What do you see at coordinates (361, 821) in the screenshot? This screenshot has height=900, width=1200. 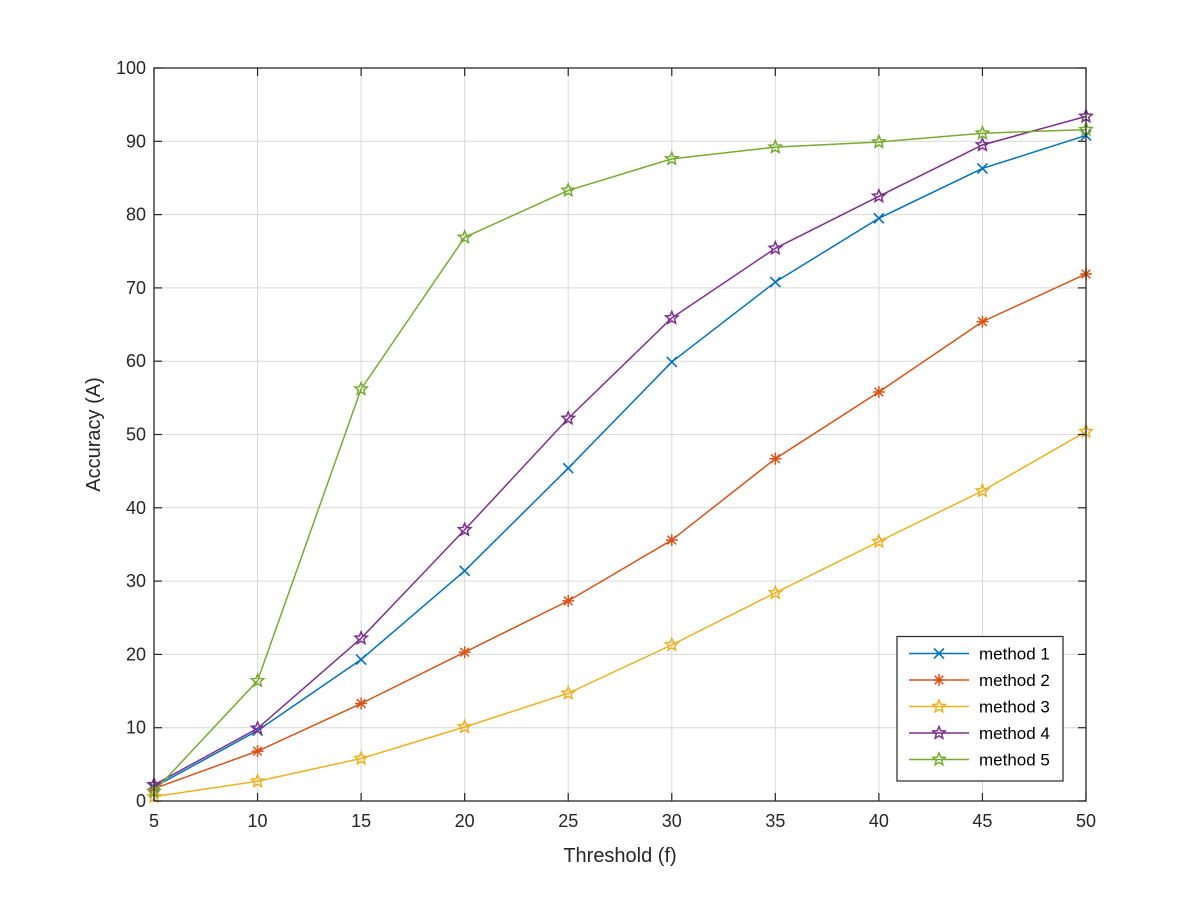 I see `x-tick-label: 15` at bounding box center [361, 821].